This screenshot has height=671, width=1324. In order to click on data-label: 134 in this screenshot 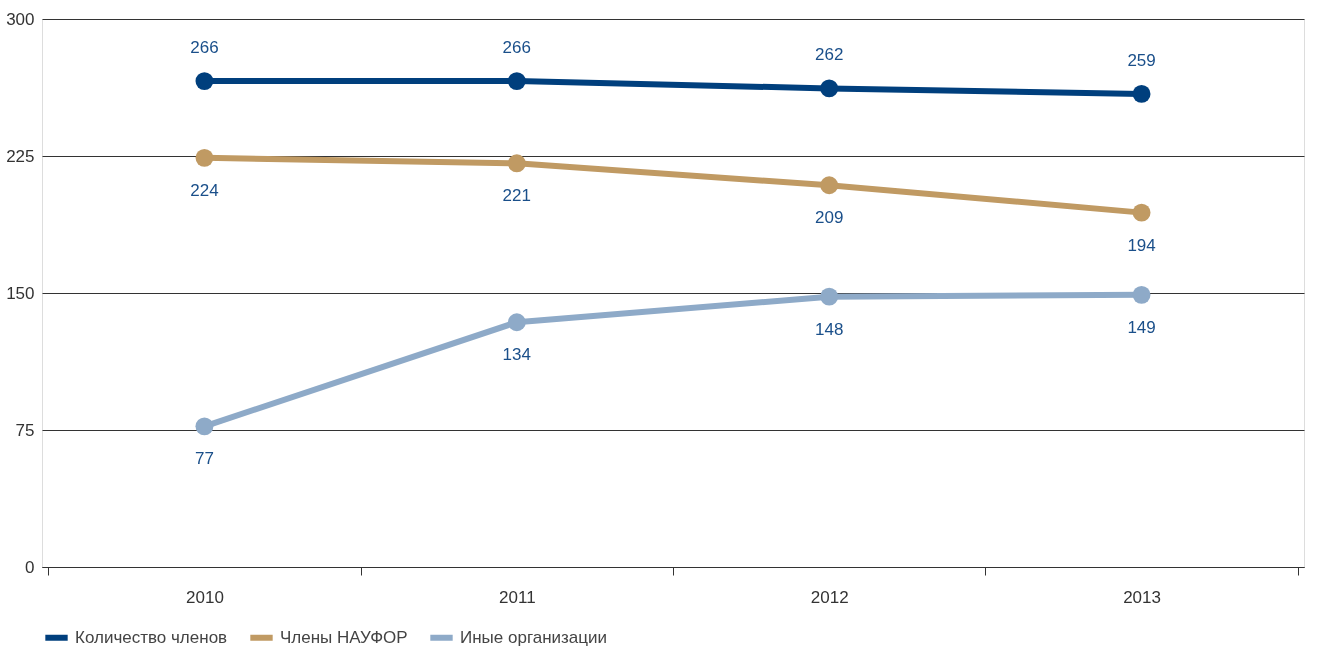, I will do `click(516, 355)`.